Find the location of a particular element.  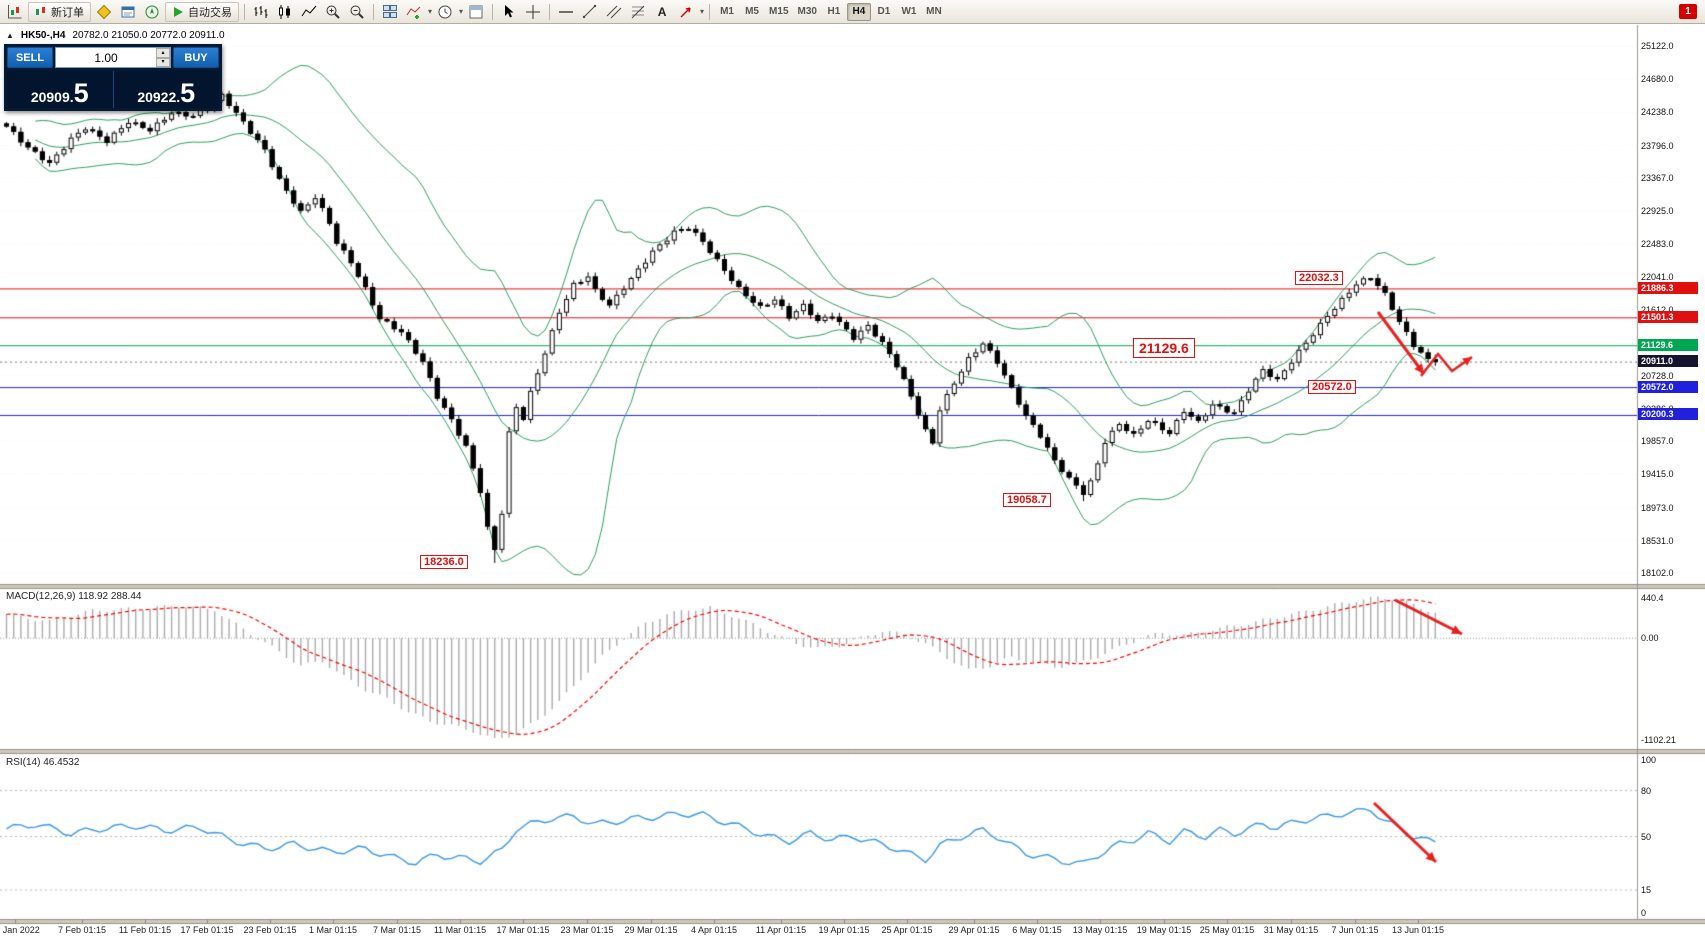

time-axis-label: 29 Apr 01:15 is located at coordinates (974, 930).